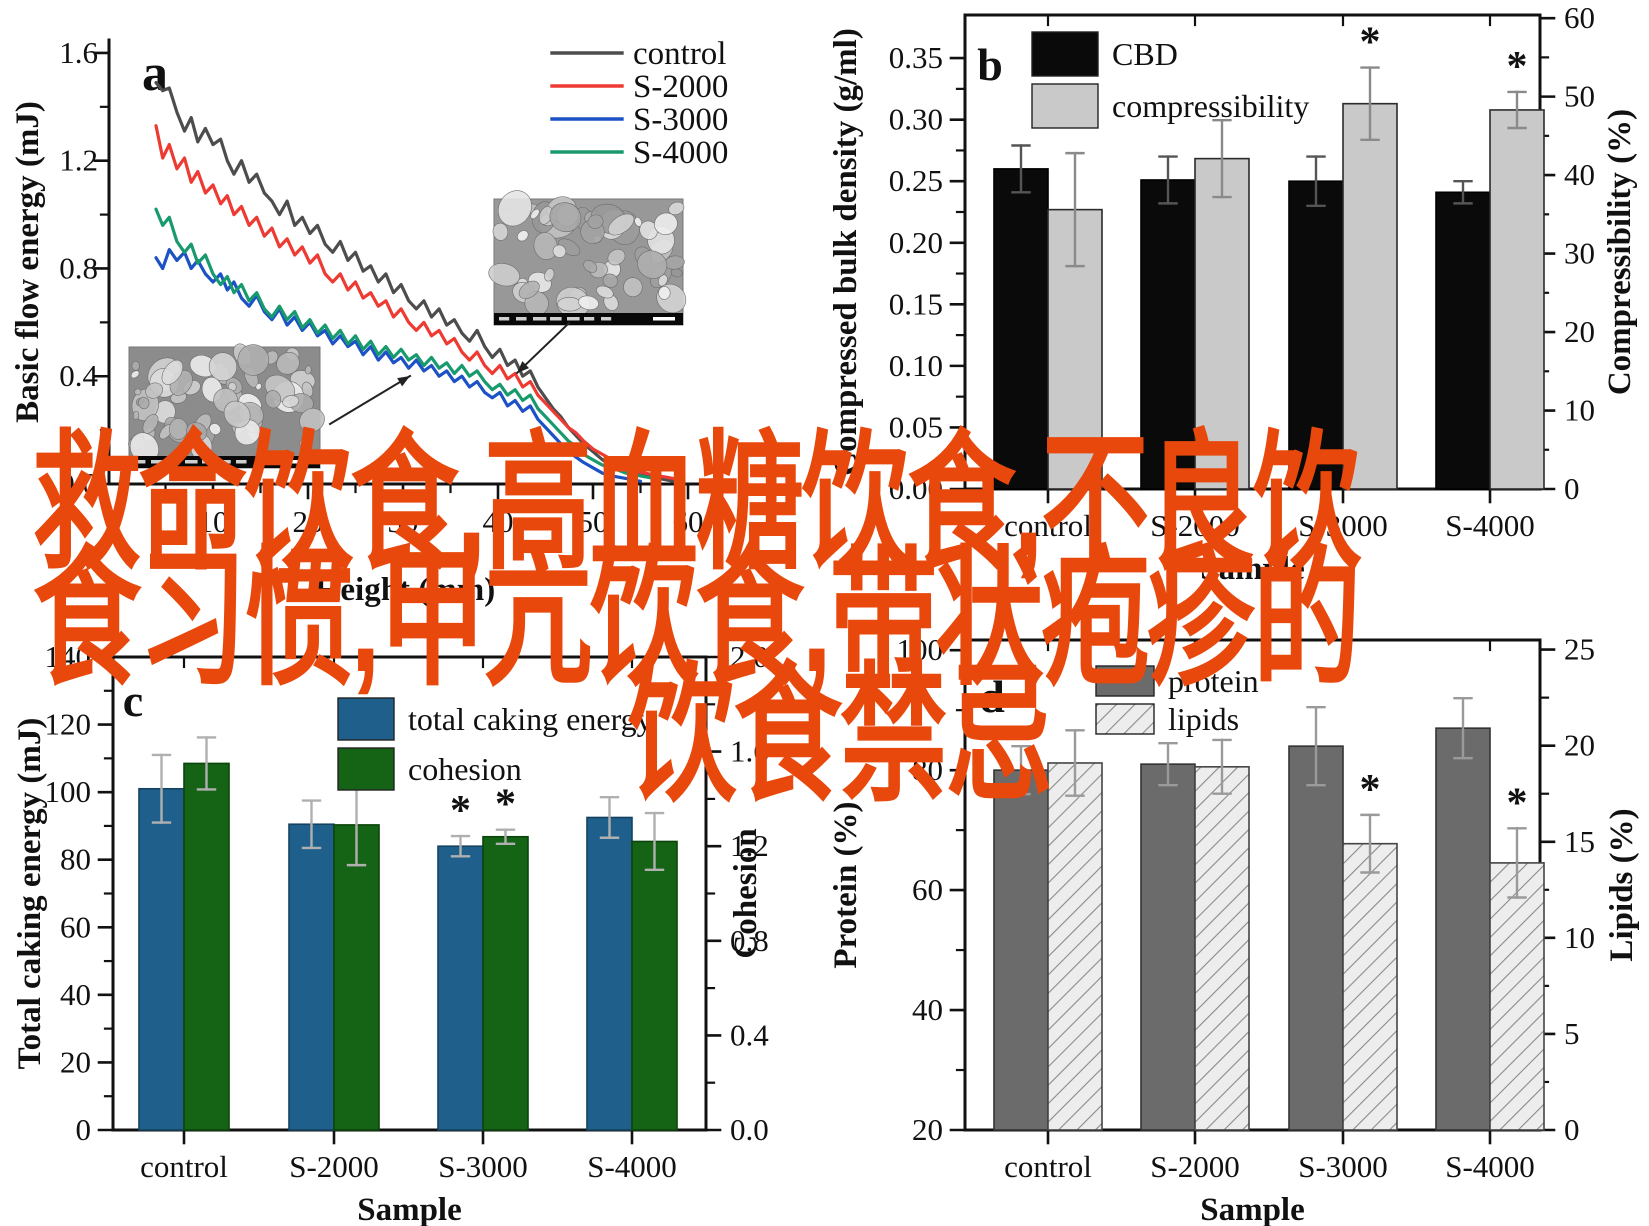 The height and width of the screenshot is (1226, 1649). I want to click on tick-label: 0.10, so click(916, 365).